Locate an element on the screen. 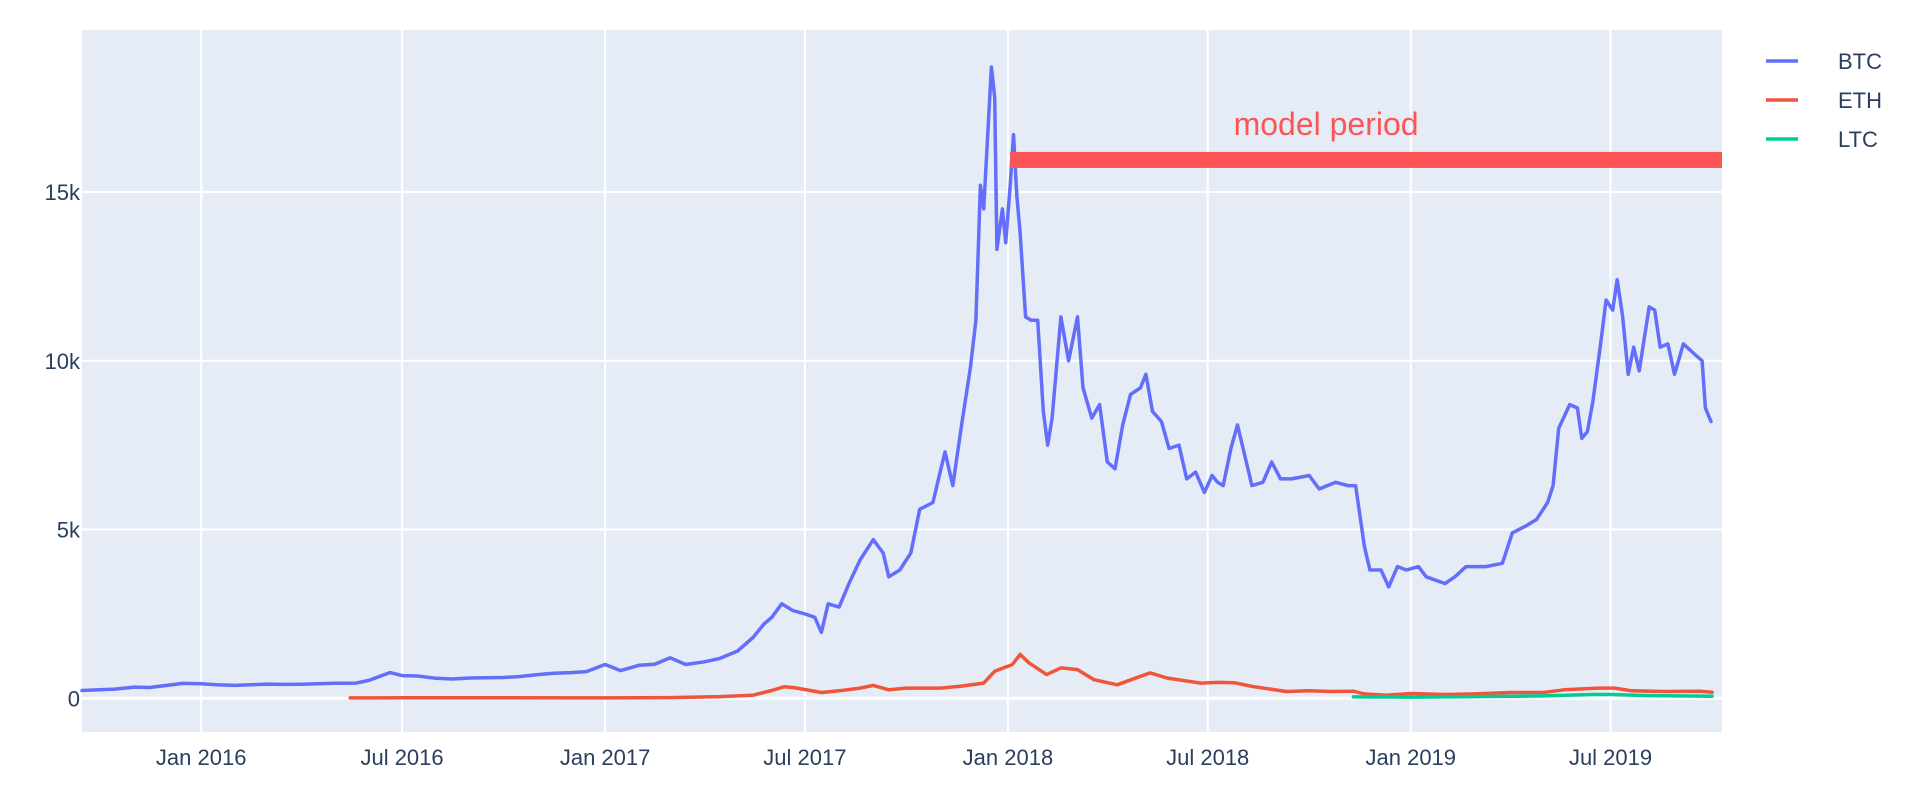  legend-label-eth: ETH is located at coordinates (1860, 100).